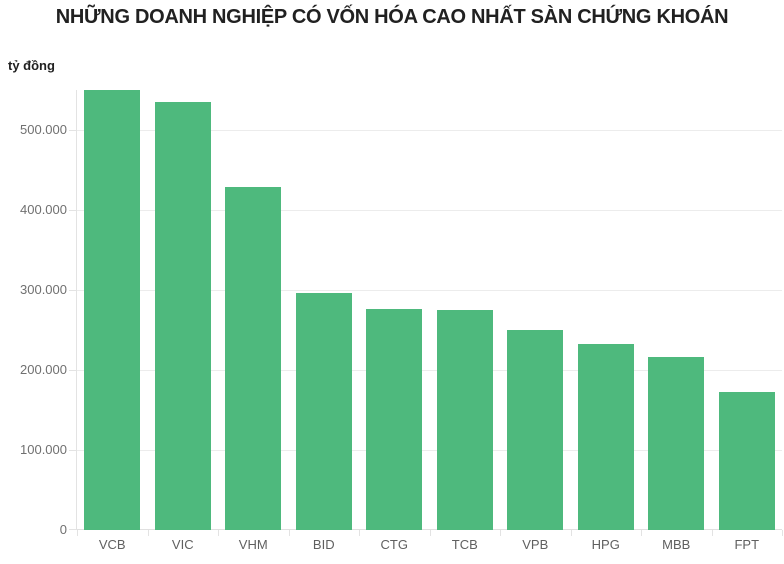 This screenshot has width=784, height=564. What do you see at coordinates (429, 210) in the screenshot?
I see `gridline-400.000` at bounding box center [429, 210].